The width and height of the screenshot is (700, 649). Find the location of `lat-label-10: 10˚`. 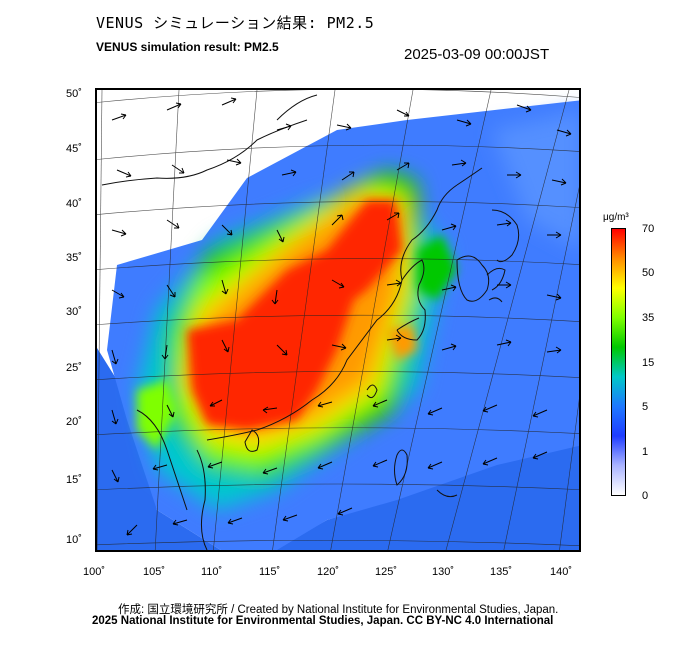

lat-label-10: 10˚ is located at coordinates (74, 540).